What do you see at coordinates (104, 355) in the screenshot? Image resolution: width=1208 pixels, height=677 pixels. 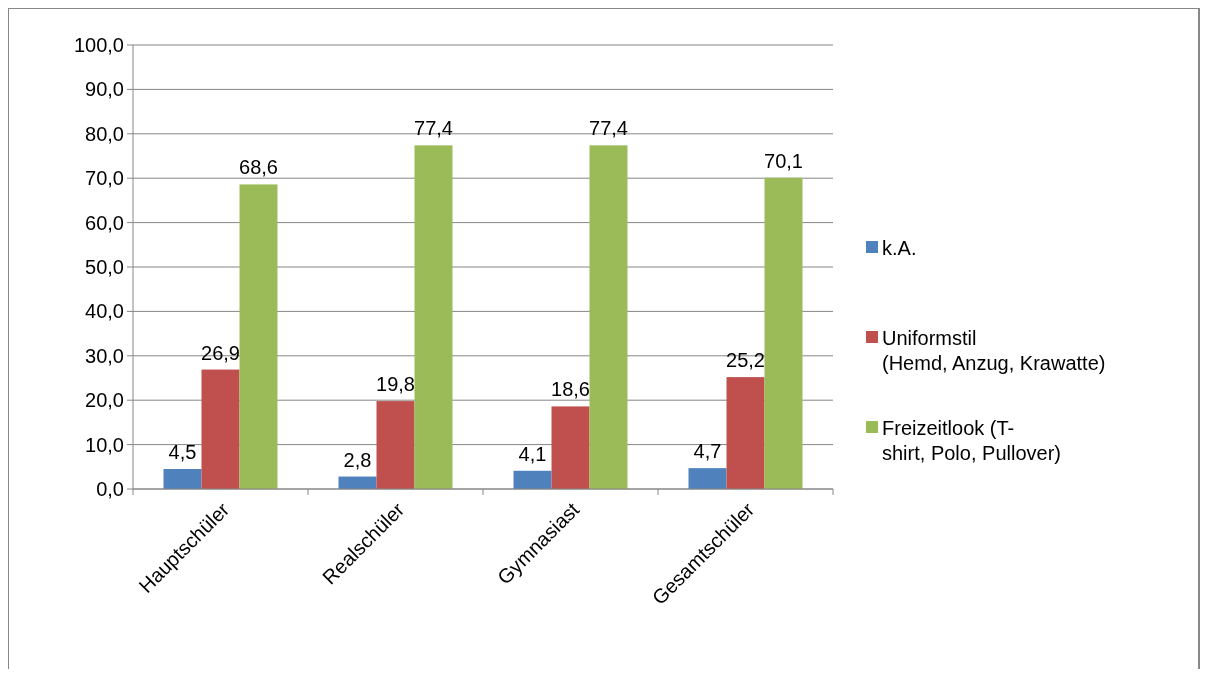 I see `y-tick-label: 30,0` at bounding box center [104, 355].